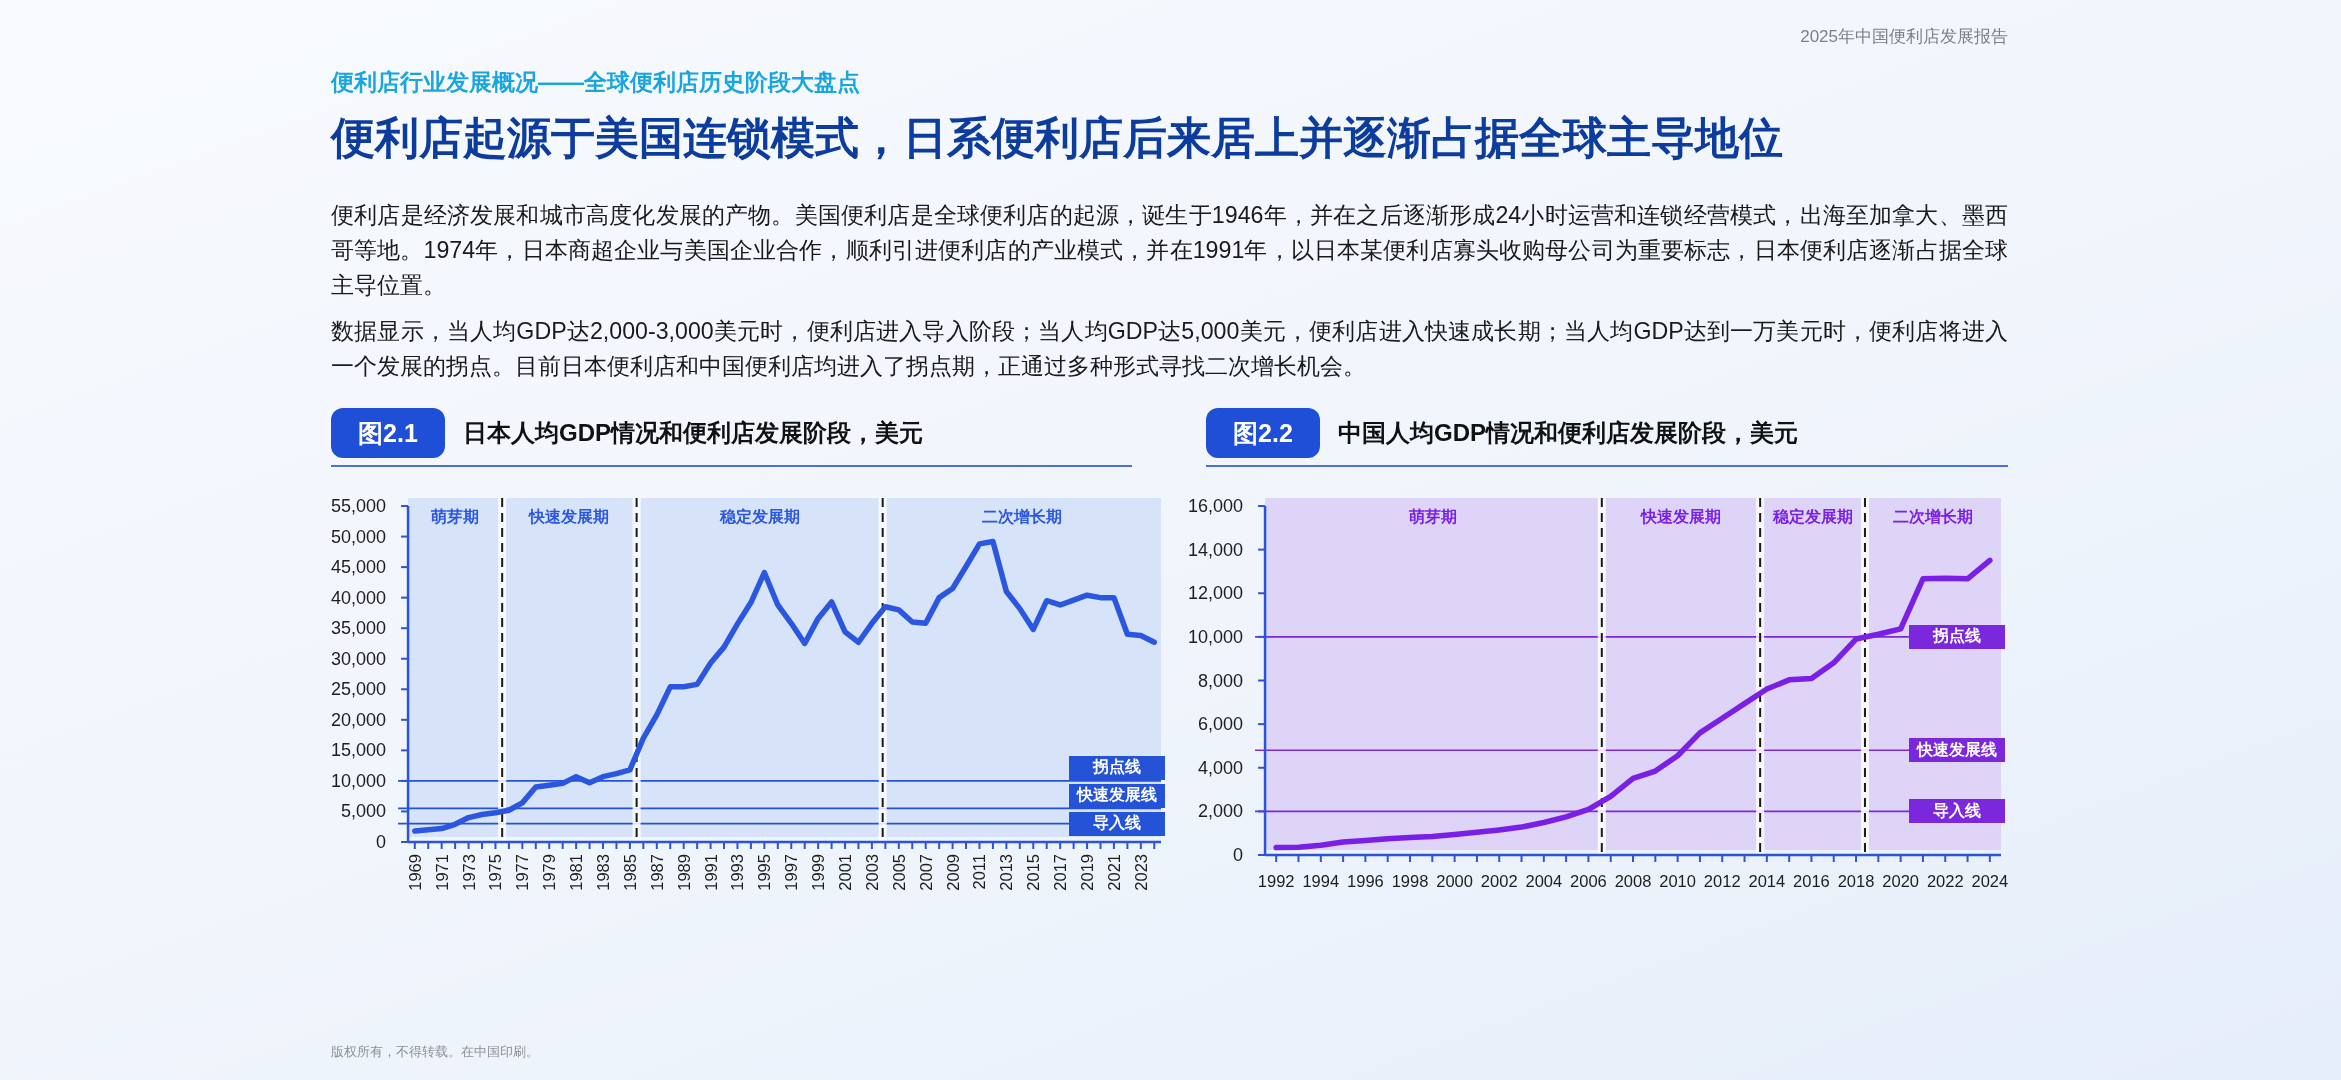 Image resolution: width=2341 pixels, height=1080 pixels. What do you see at coordinates (603, 872) in the screenshot?
I see `x-tick-label: 1983` at bounding box center [603, 872].